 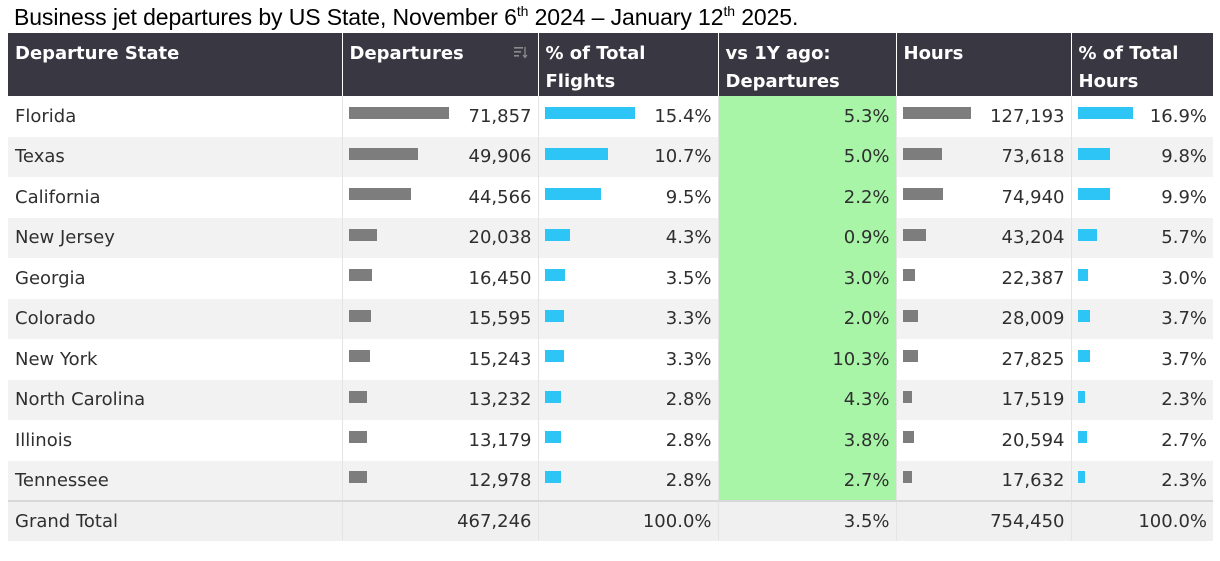 What do you see at coordinates (1142, 156) in the screenshot?
I see `pct-hours-cell: 9.8%` at bounding box center [1142, 156].